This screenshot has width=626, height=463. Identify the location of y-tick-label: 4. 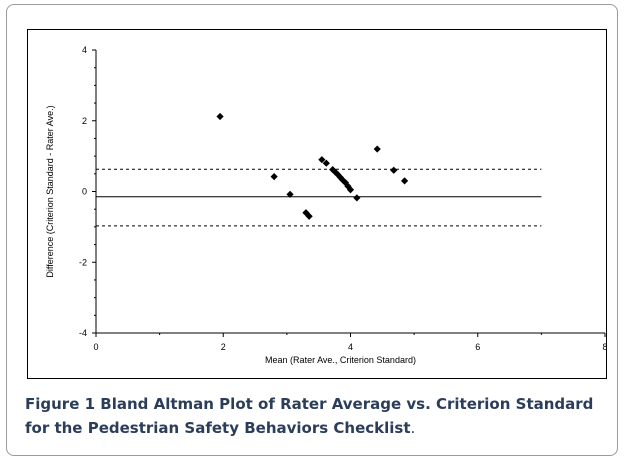
(84, 50).